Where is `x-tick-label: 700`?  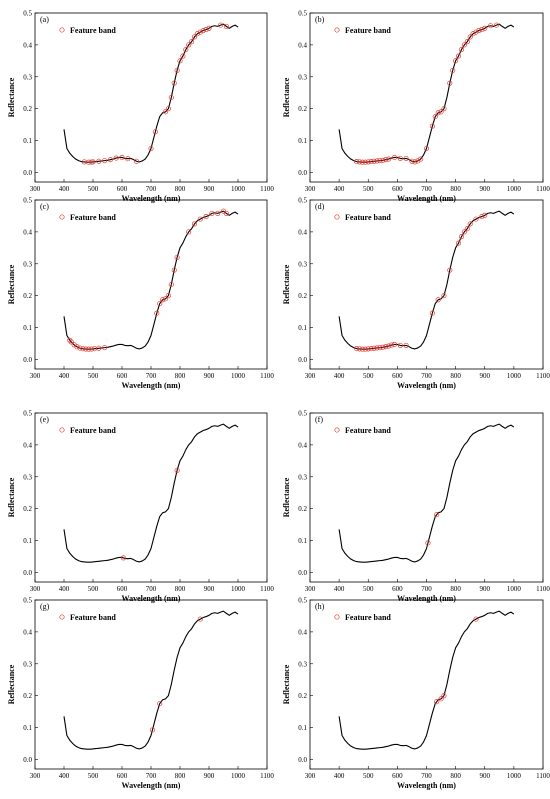
x-tick-label: 700 is located at coordinates (426, 376).